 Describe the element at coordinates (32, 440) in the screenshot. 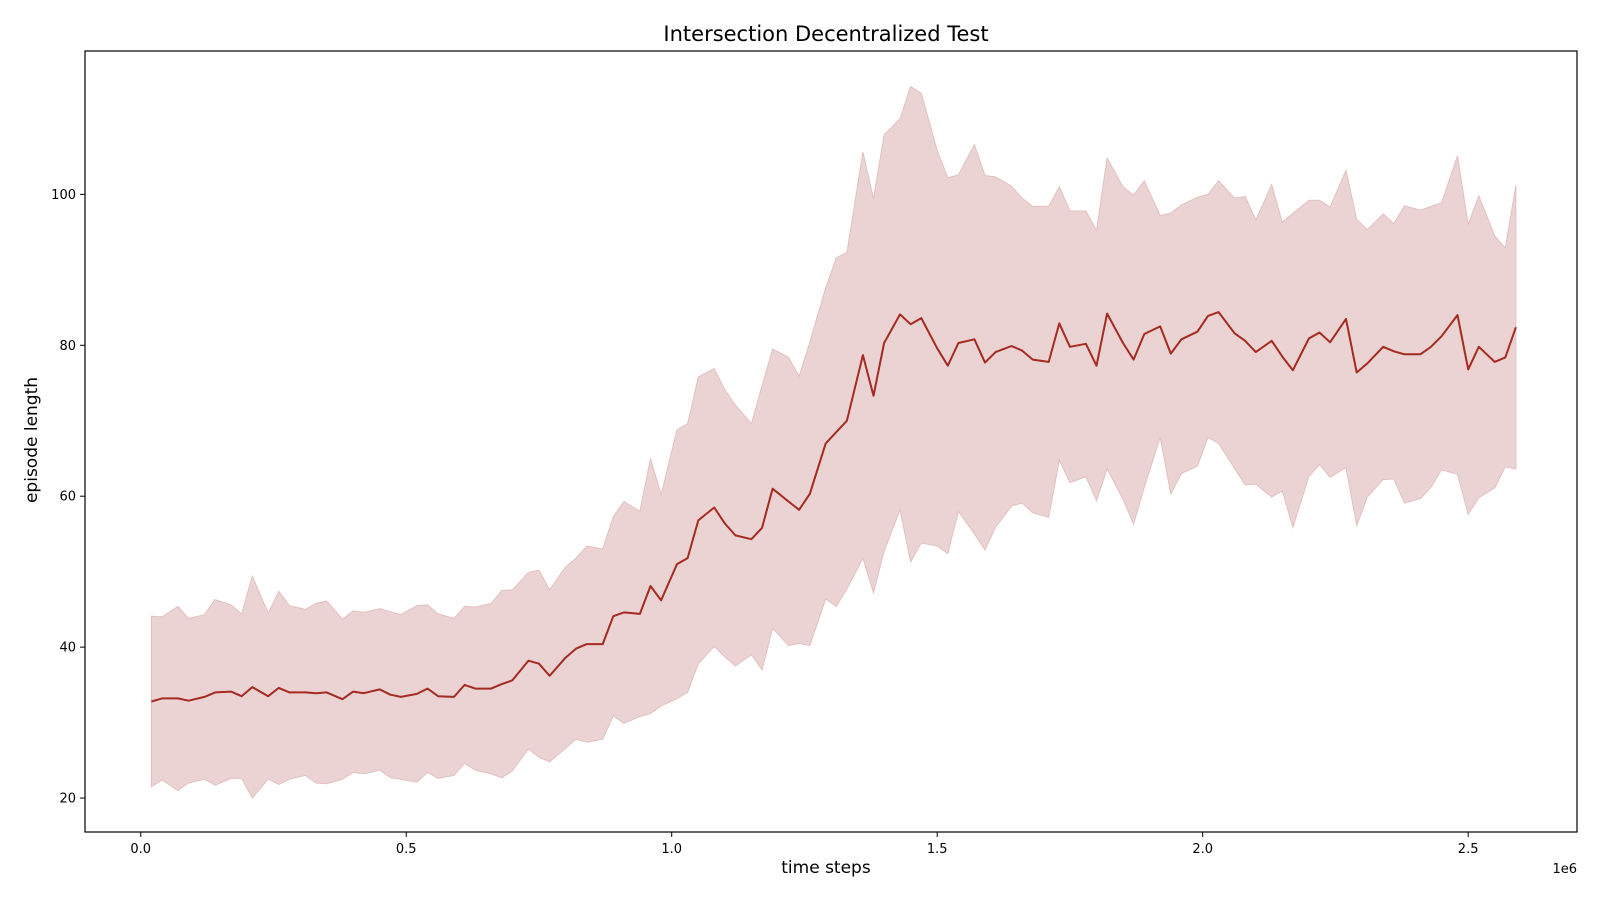

I see `y-axis-label: episode length` at that location.